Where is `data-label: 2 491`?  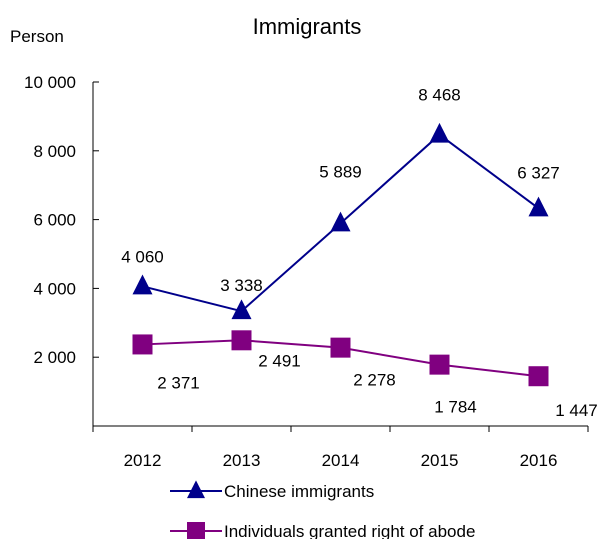 data-label: 2 491 is located at coordinates (279, 360).